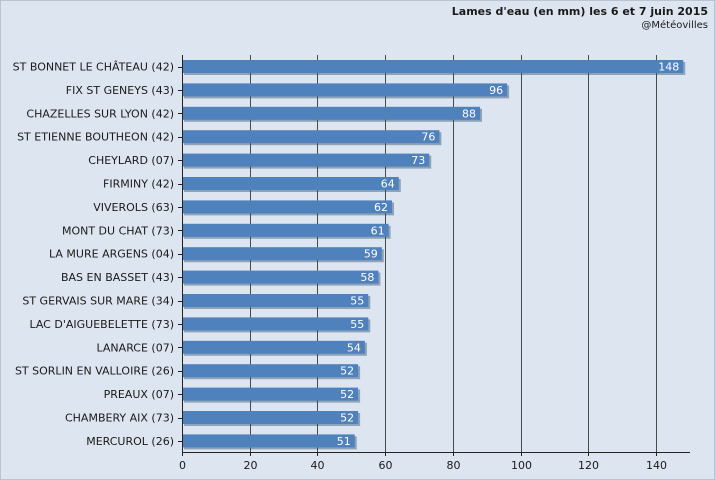 The height and width of the screenshot is (480, 715). Describe the element at coordinates (94, 371) in the screenshot. I see `category-label: ST SORLIN EN VALLOIRE (26)` at that location.